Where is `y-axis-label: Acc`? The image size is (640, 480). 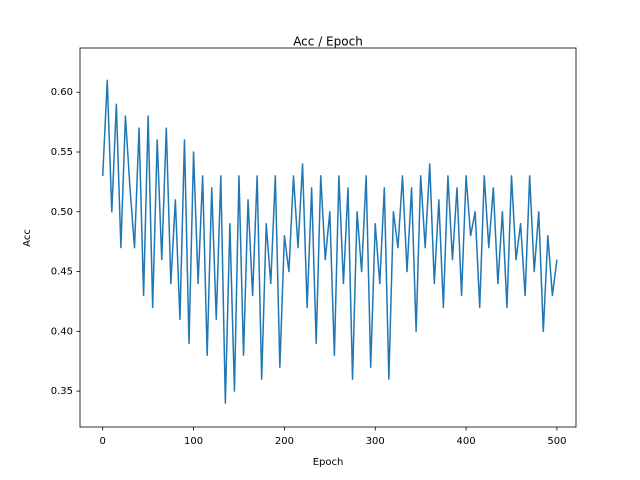 y-axis-label: Acc is located at coordinates (27, 238).